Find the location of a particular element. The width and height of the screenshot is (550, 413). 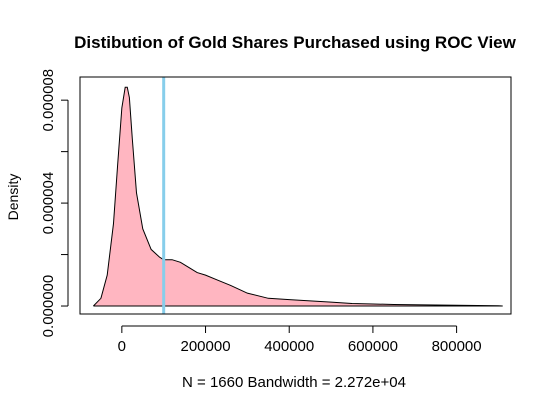

x-tick-label-0: 0 is located at coordinates (122, 346).